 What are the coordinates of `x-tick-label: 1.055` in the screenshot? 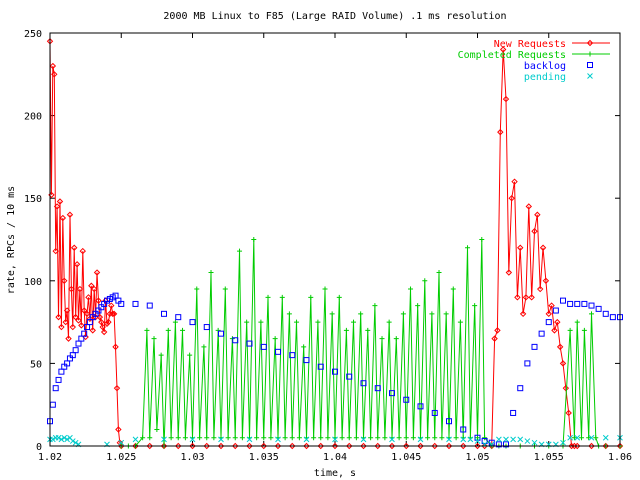 It's located at (549, 457).